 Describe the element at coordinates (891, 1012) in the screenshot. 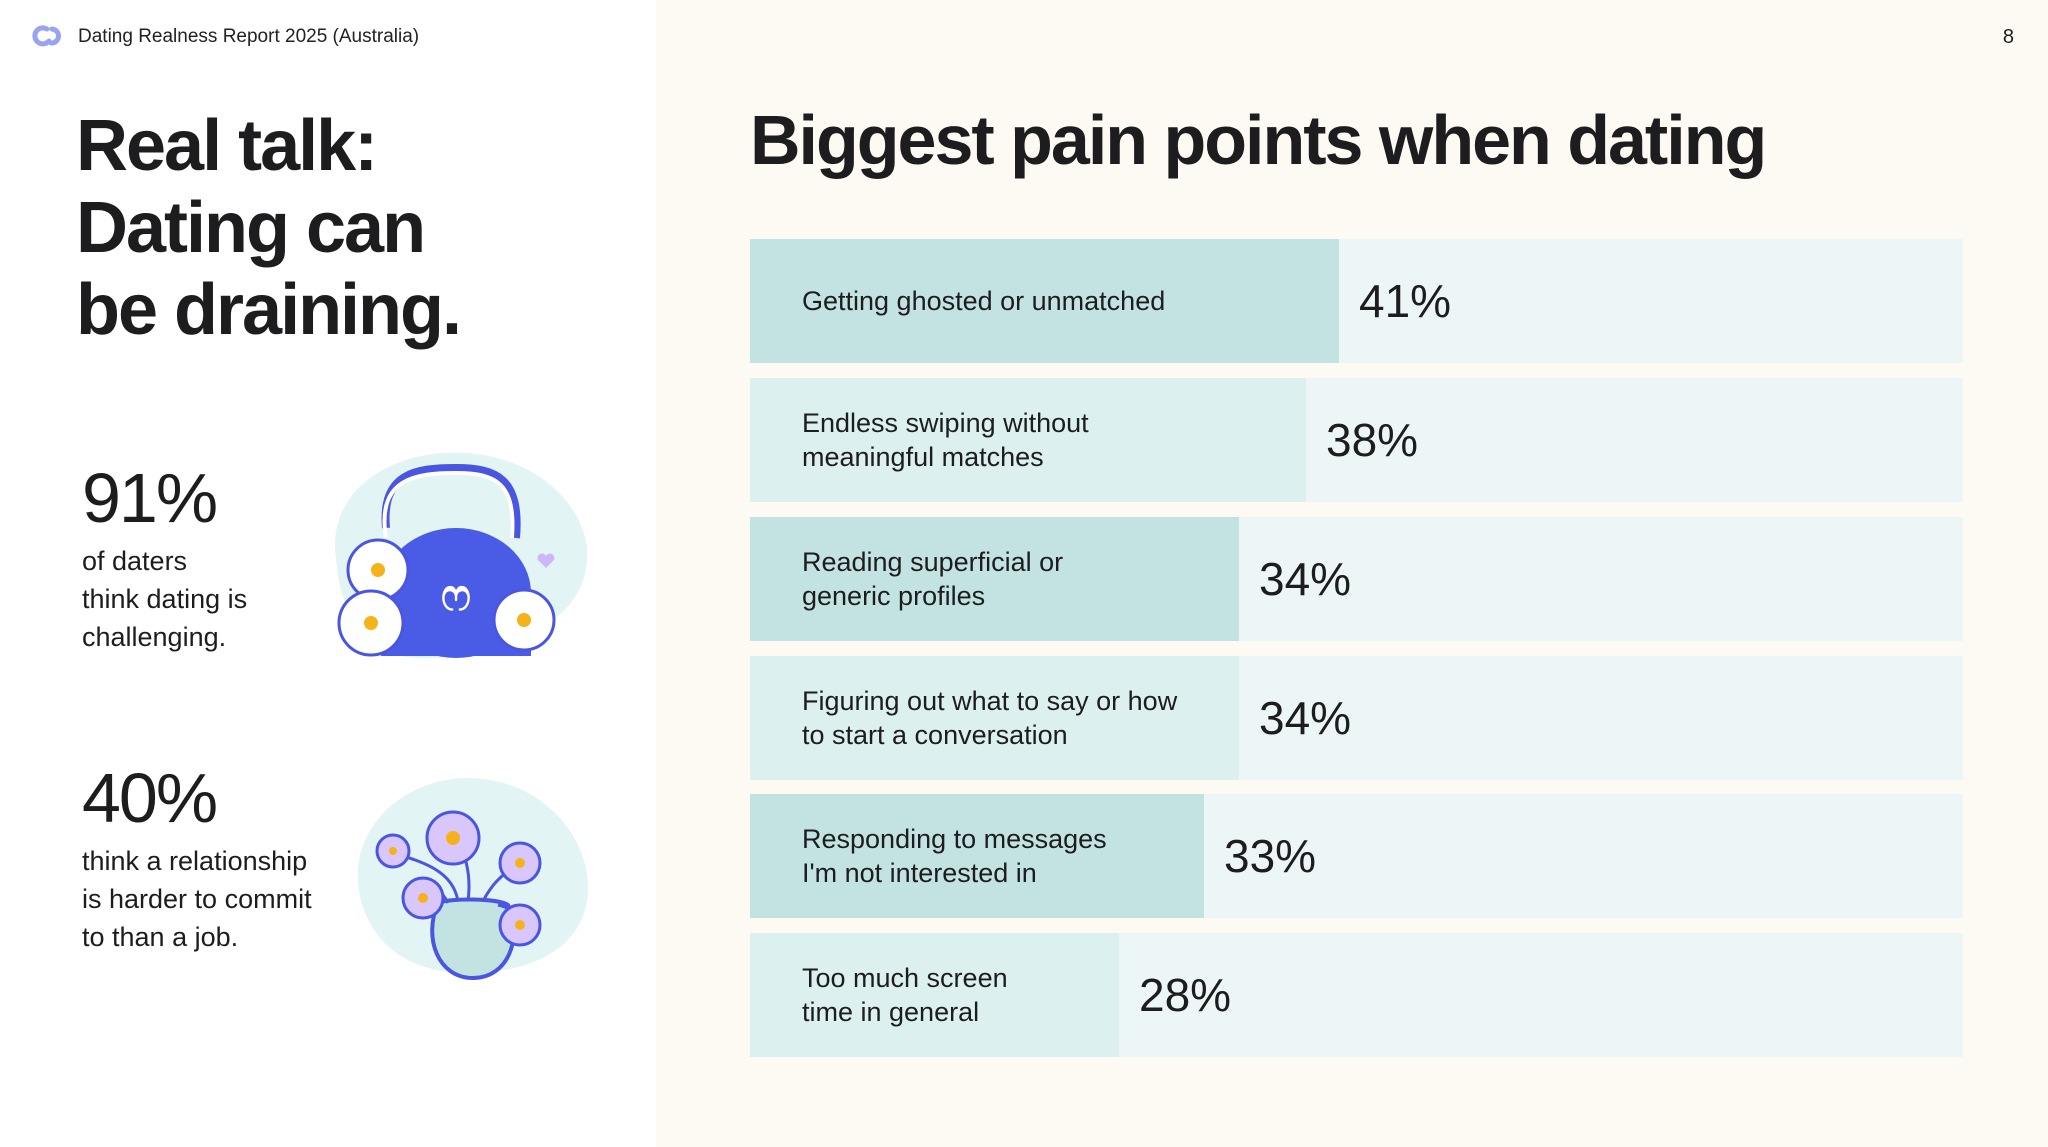

I see `bar-label-line: time in general` at that location.